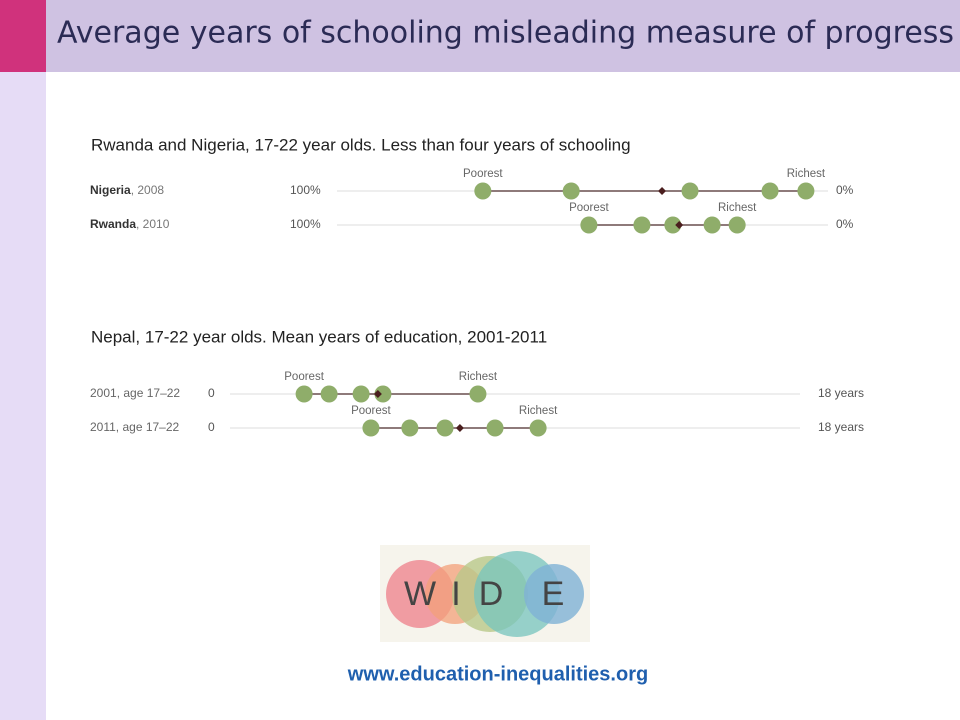 The width and height of the screenshot is (960, 720). I want to click on side-strip, so click(23, 360).